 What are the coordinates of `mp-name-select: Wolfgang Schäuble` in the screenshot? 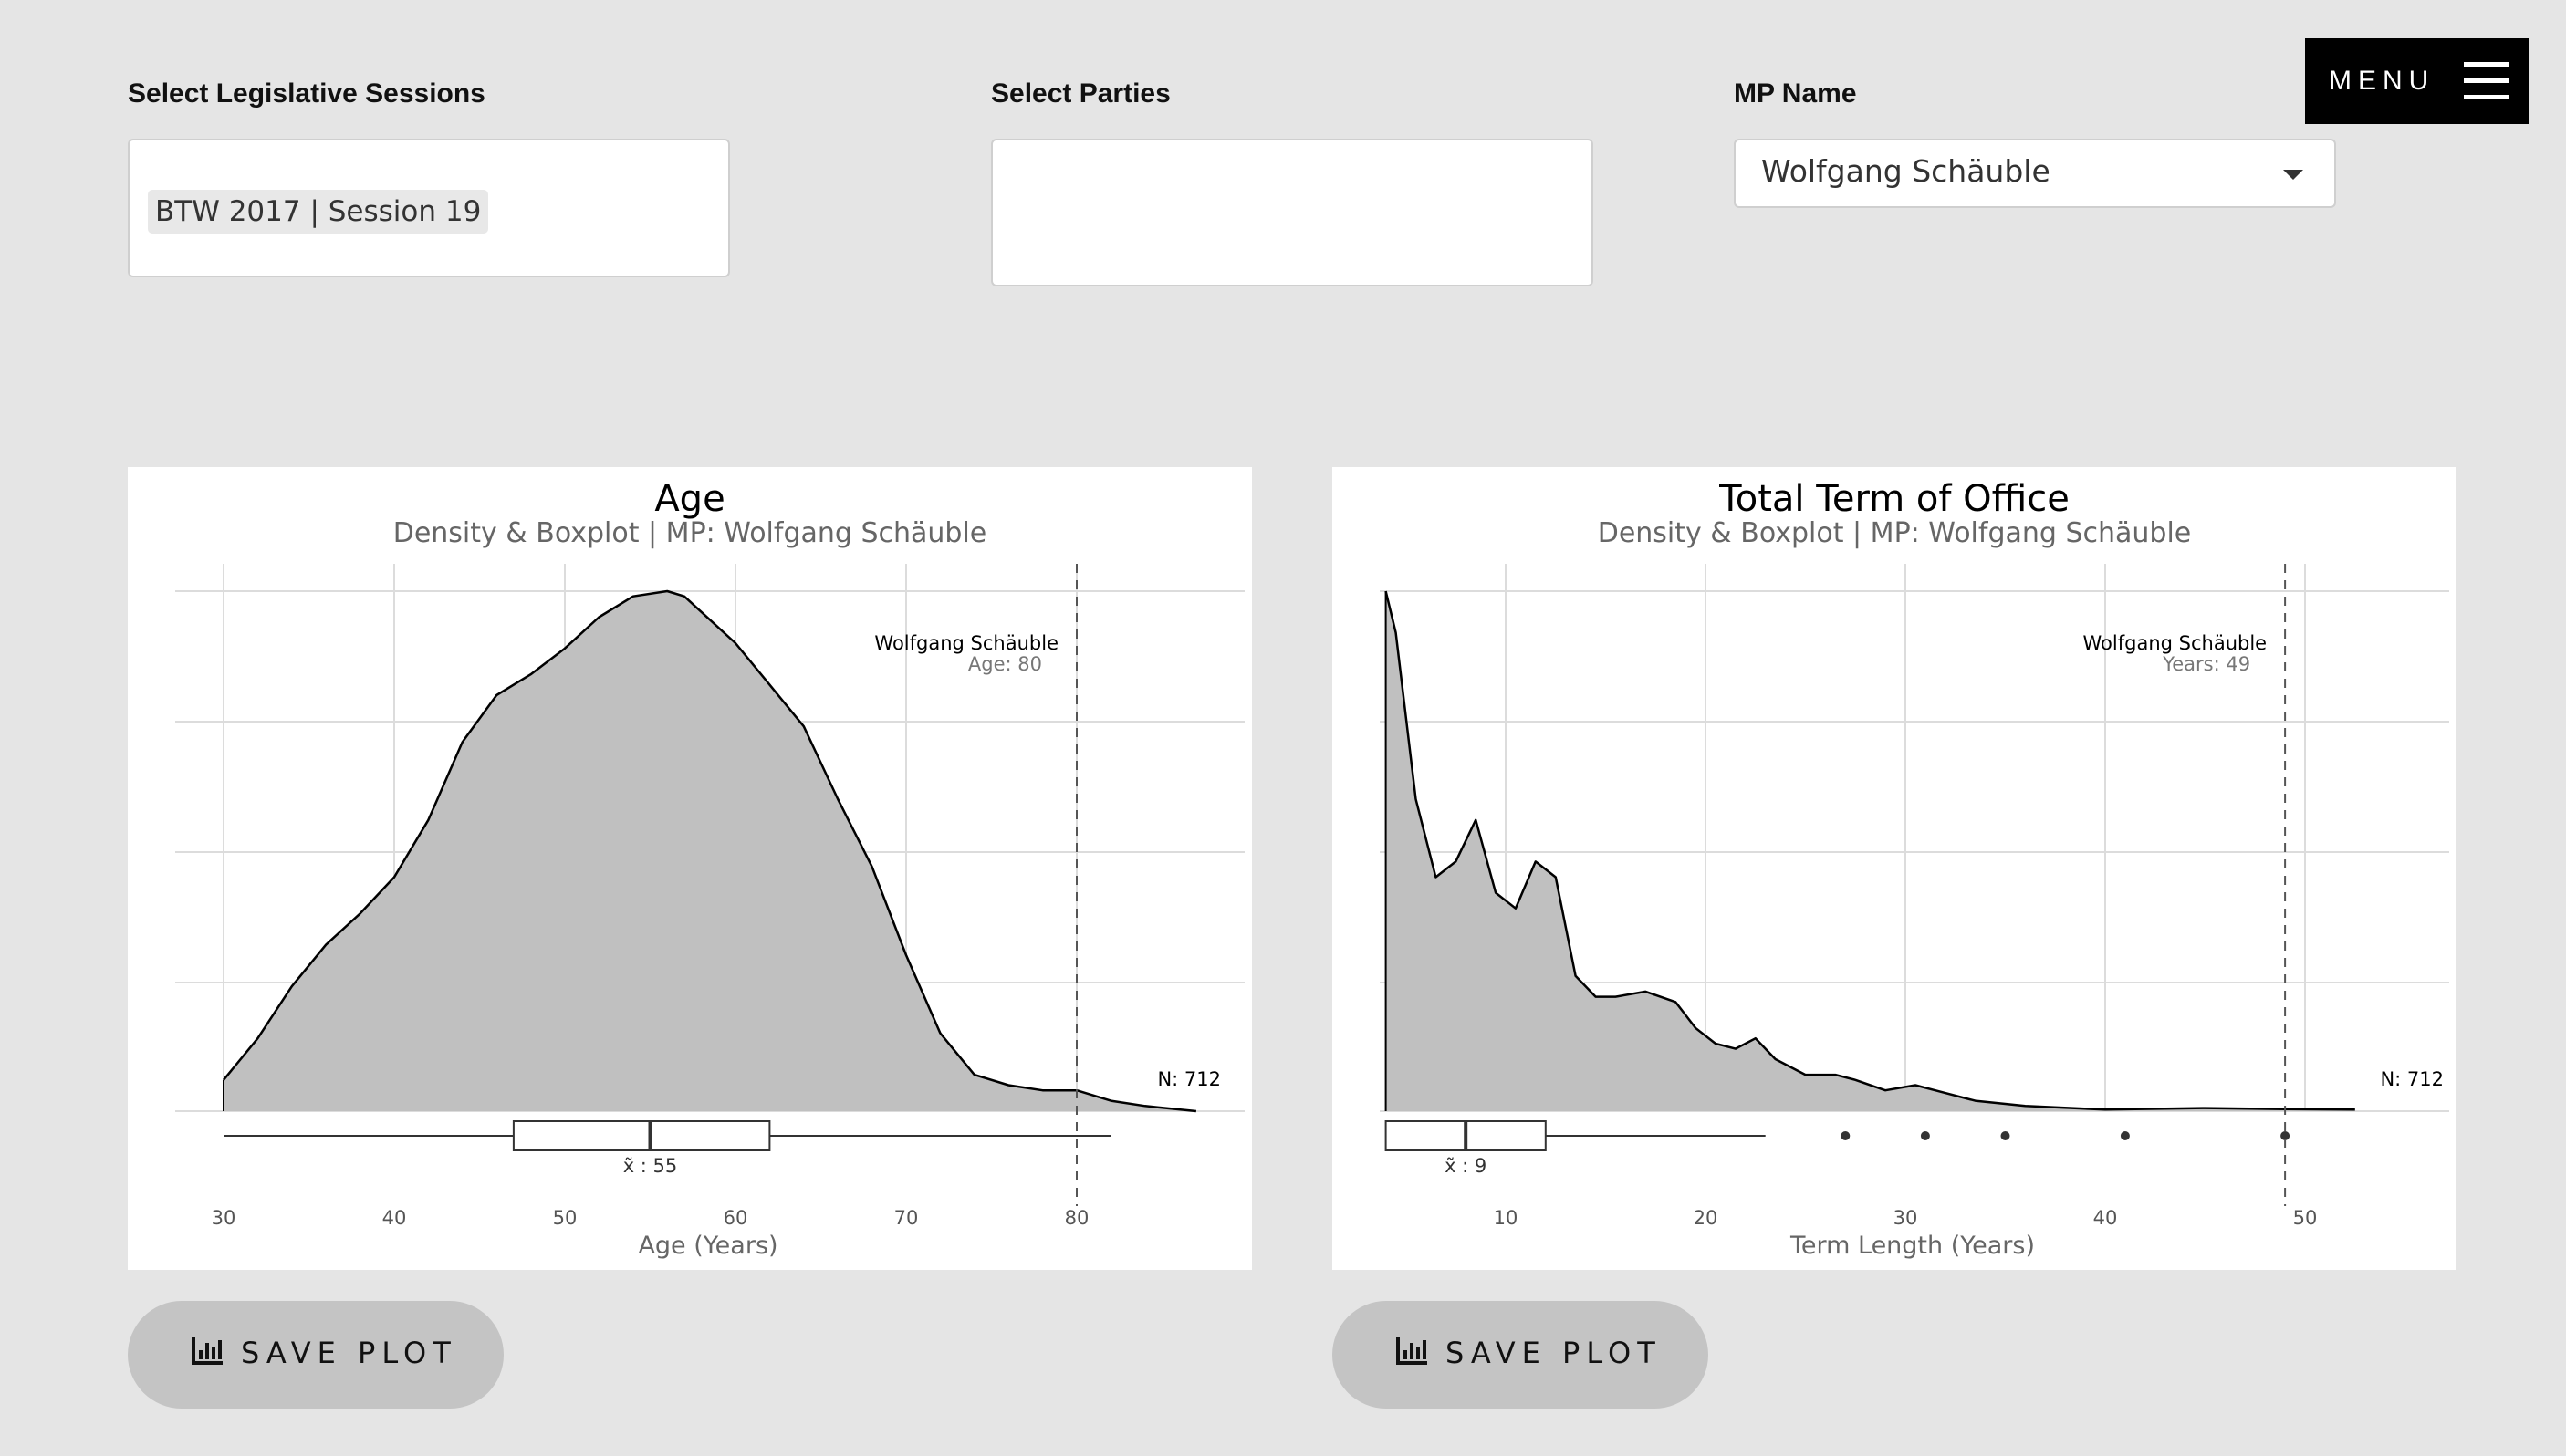 It's located at (2035, 173).